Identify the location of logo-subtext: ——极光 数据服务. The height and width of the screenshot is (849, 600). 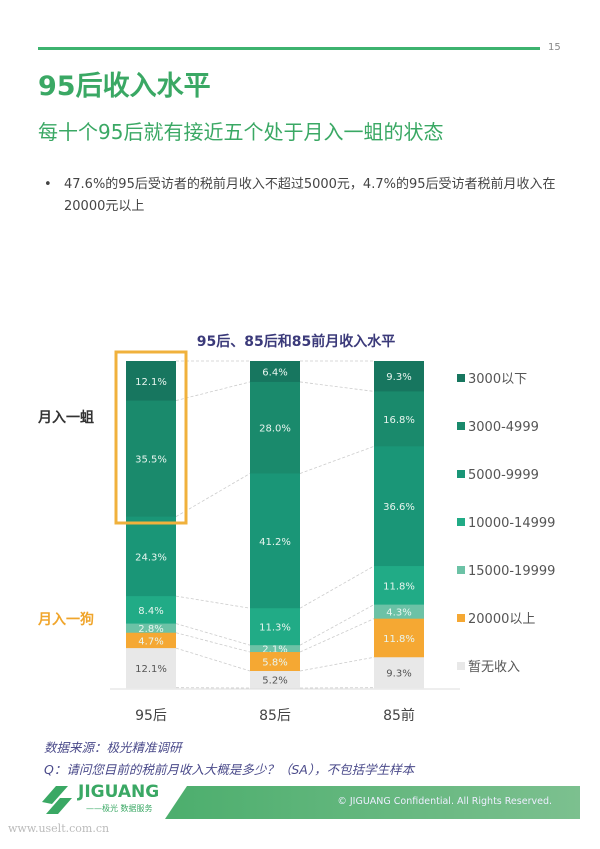
(119, 808).